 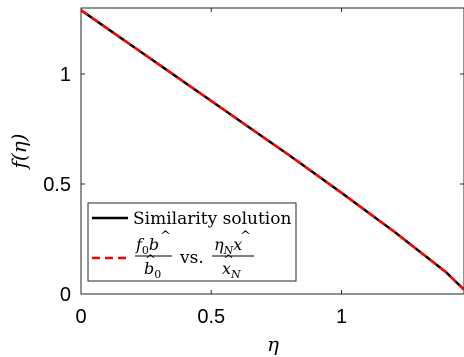 I want to click on y-tick-label: 0.5, so click(x=57, y=185).